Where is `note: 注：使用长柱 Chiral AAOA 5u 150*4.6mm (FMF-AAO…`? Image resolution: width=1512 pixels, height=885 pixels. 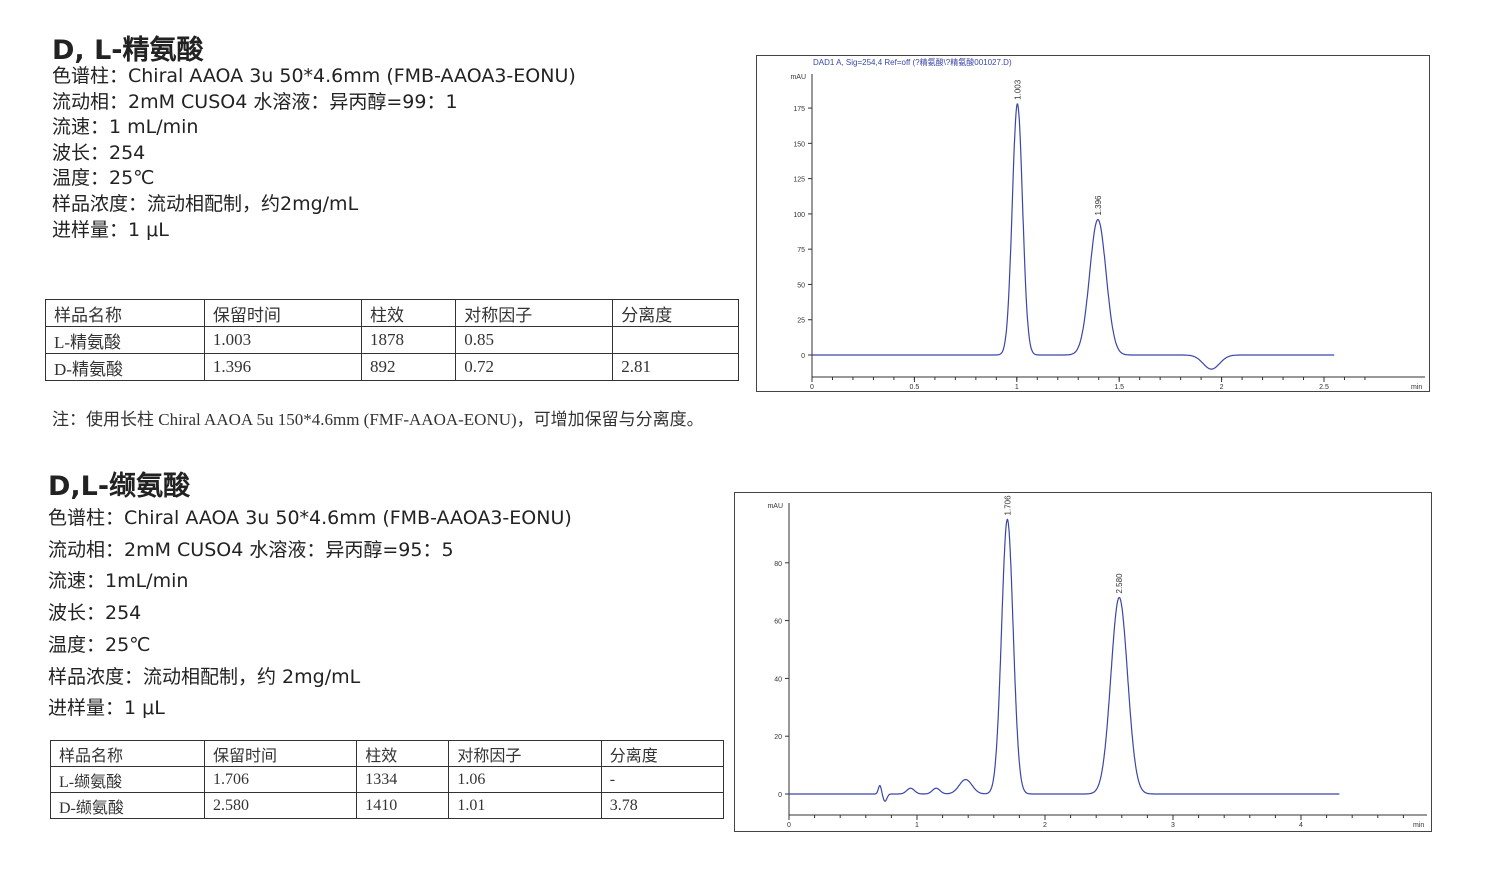 note: 注：使用长柱 Chiral AAOA 5u 150*4.6mm (FMF-AAO… is located at coordinates (378, 419).